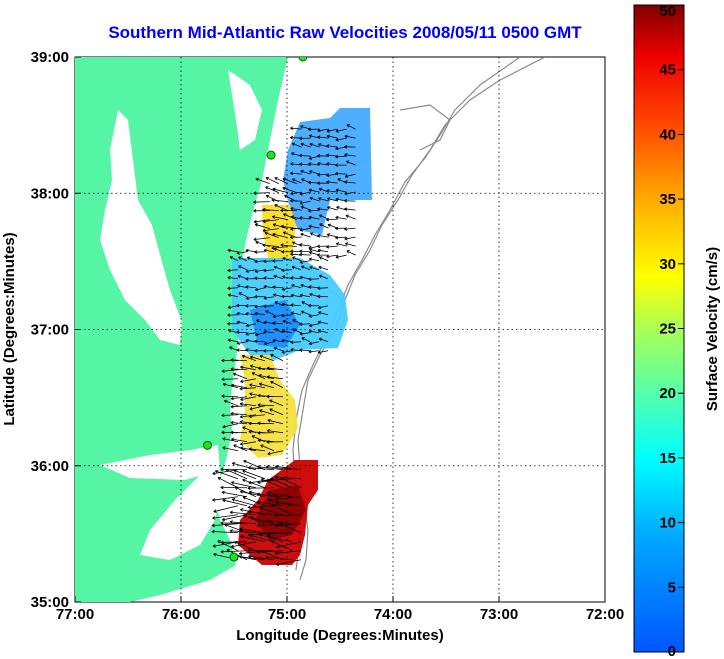  Describe the element at coordinates (234, 557) in the screenshot. I see `station-marker` at that location.